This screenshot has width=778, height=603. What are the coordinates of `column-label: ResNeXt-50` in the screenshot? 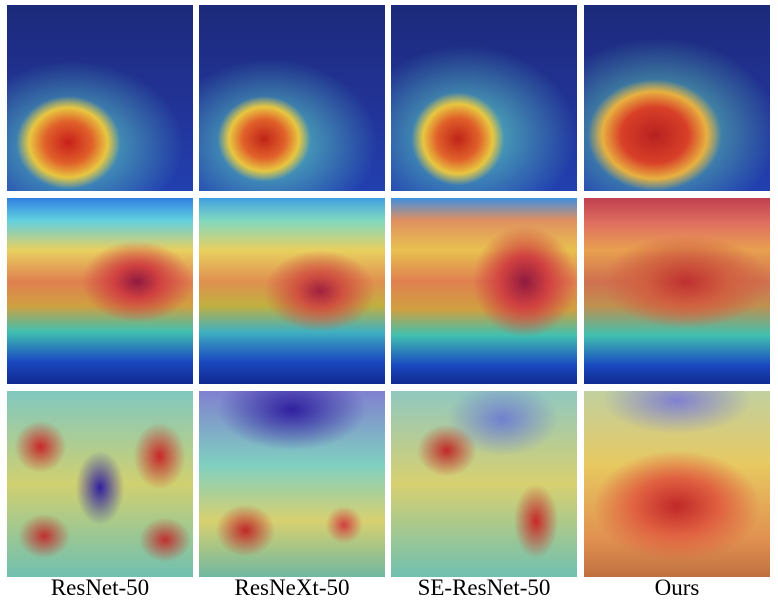 It's located at (292, 587).